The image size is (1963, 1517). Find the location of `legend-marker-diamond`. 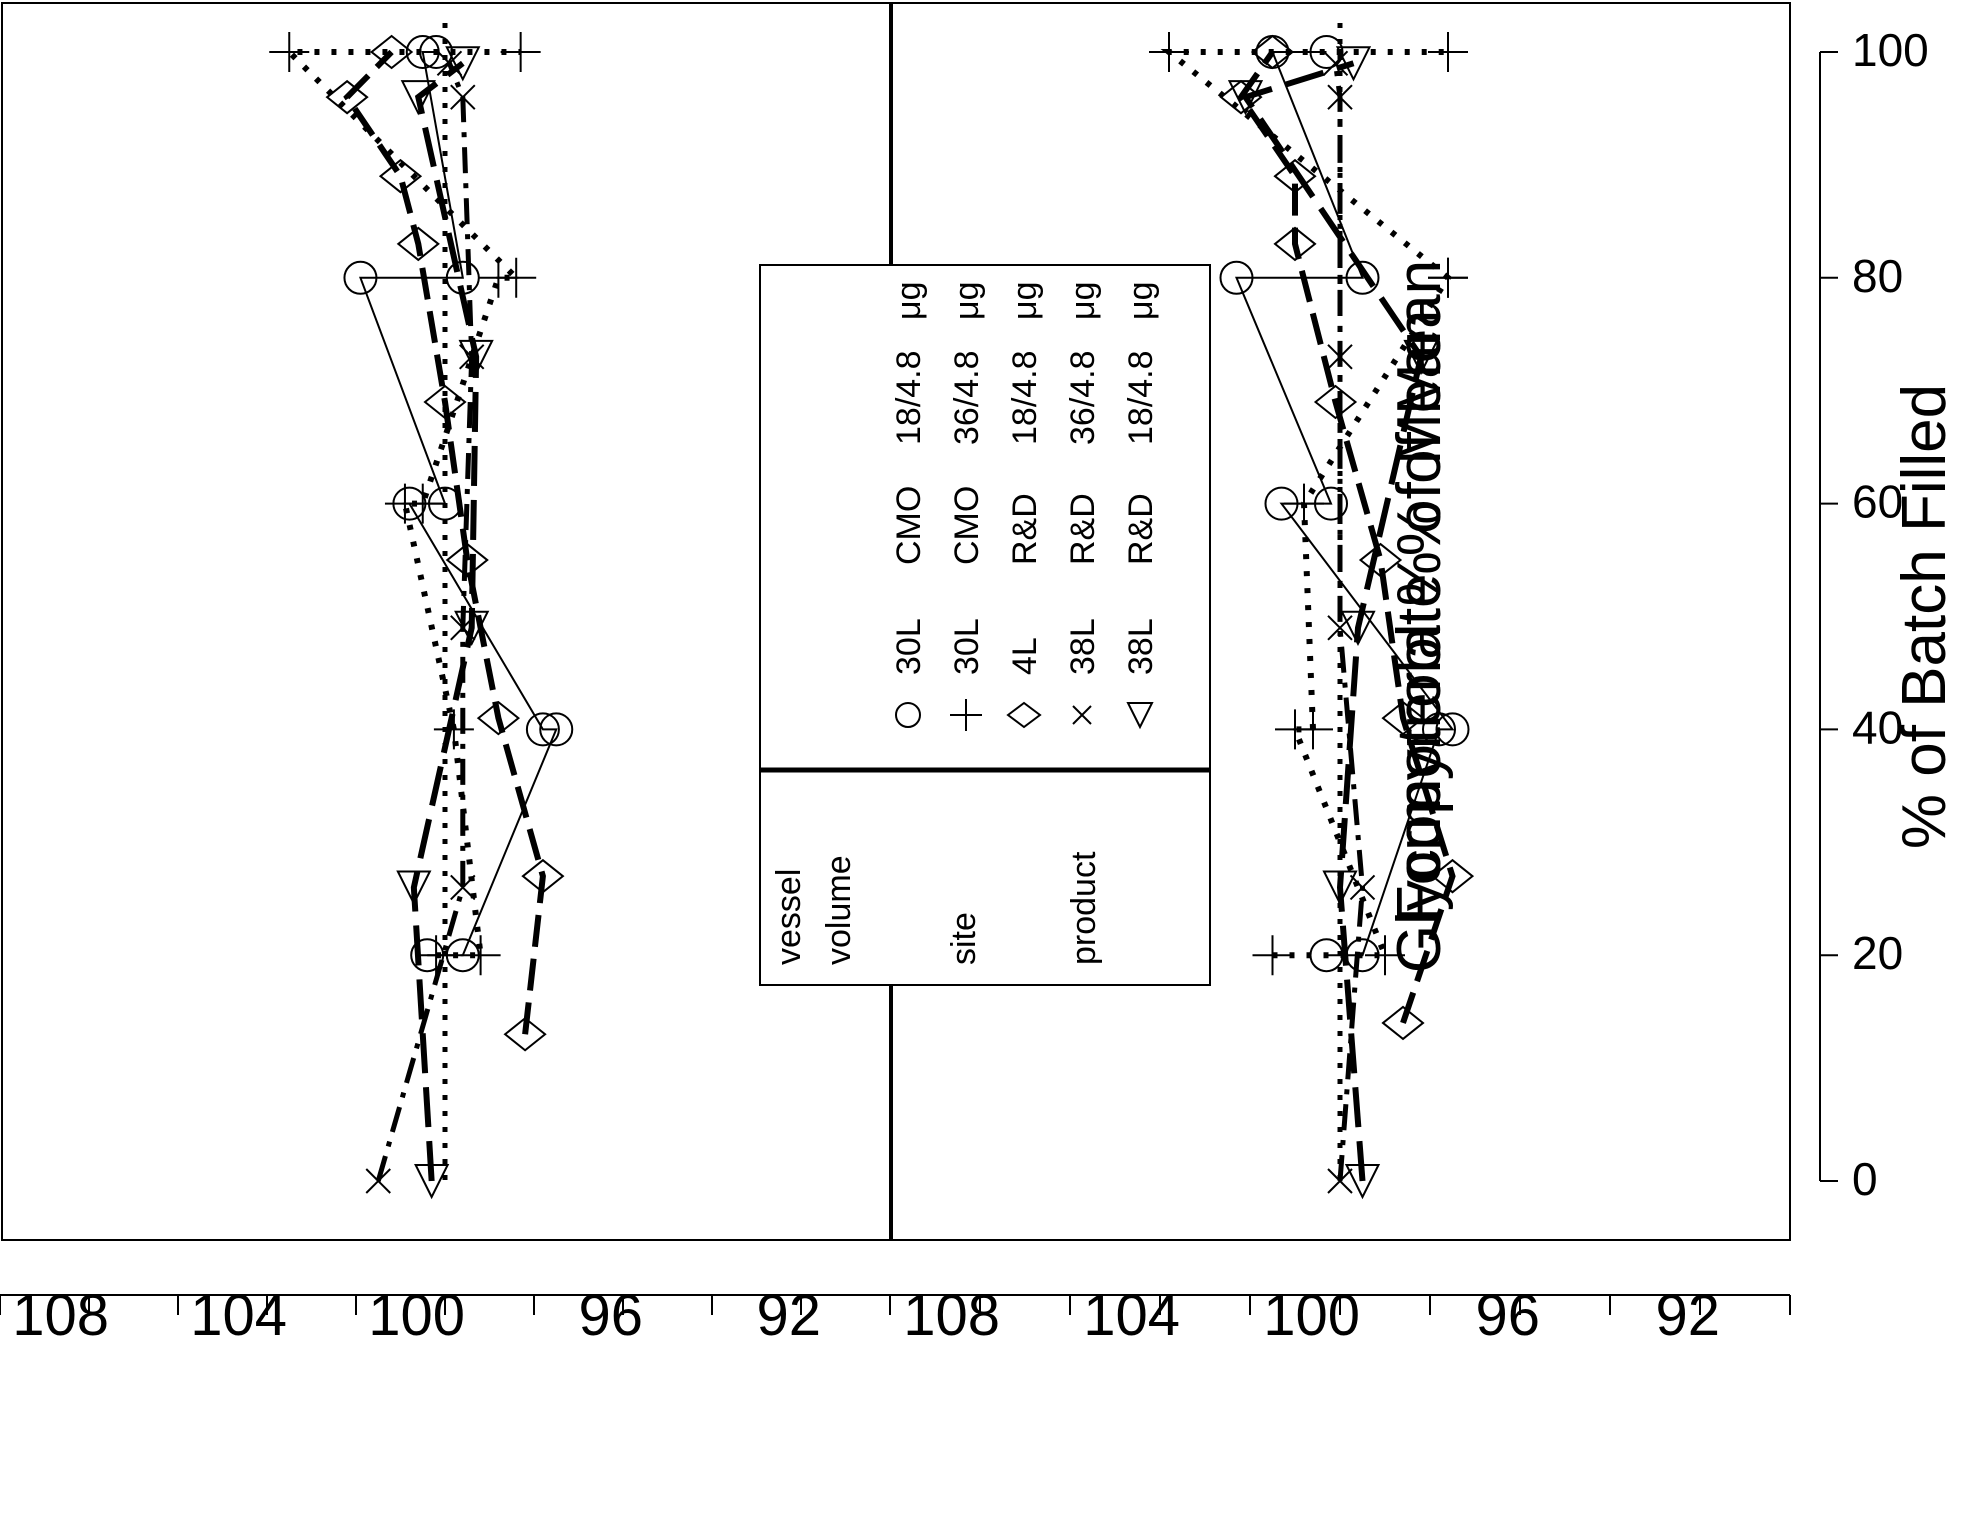

legend-marker-diamond is located at coordinates (1024, 715).